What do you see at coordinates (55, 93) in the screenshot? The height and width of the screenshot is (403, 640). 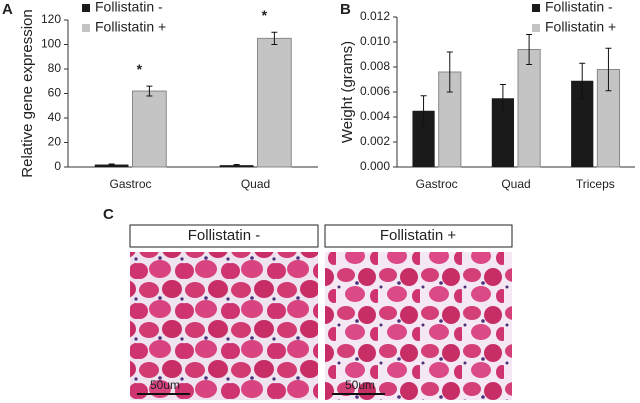 I see `y-tick-label: 60` at bounding box center [55, 93].